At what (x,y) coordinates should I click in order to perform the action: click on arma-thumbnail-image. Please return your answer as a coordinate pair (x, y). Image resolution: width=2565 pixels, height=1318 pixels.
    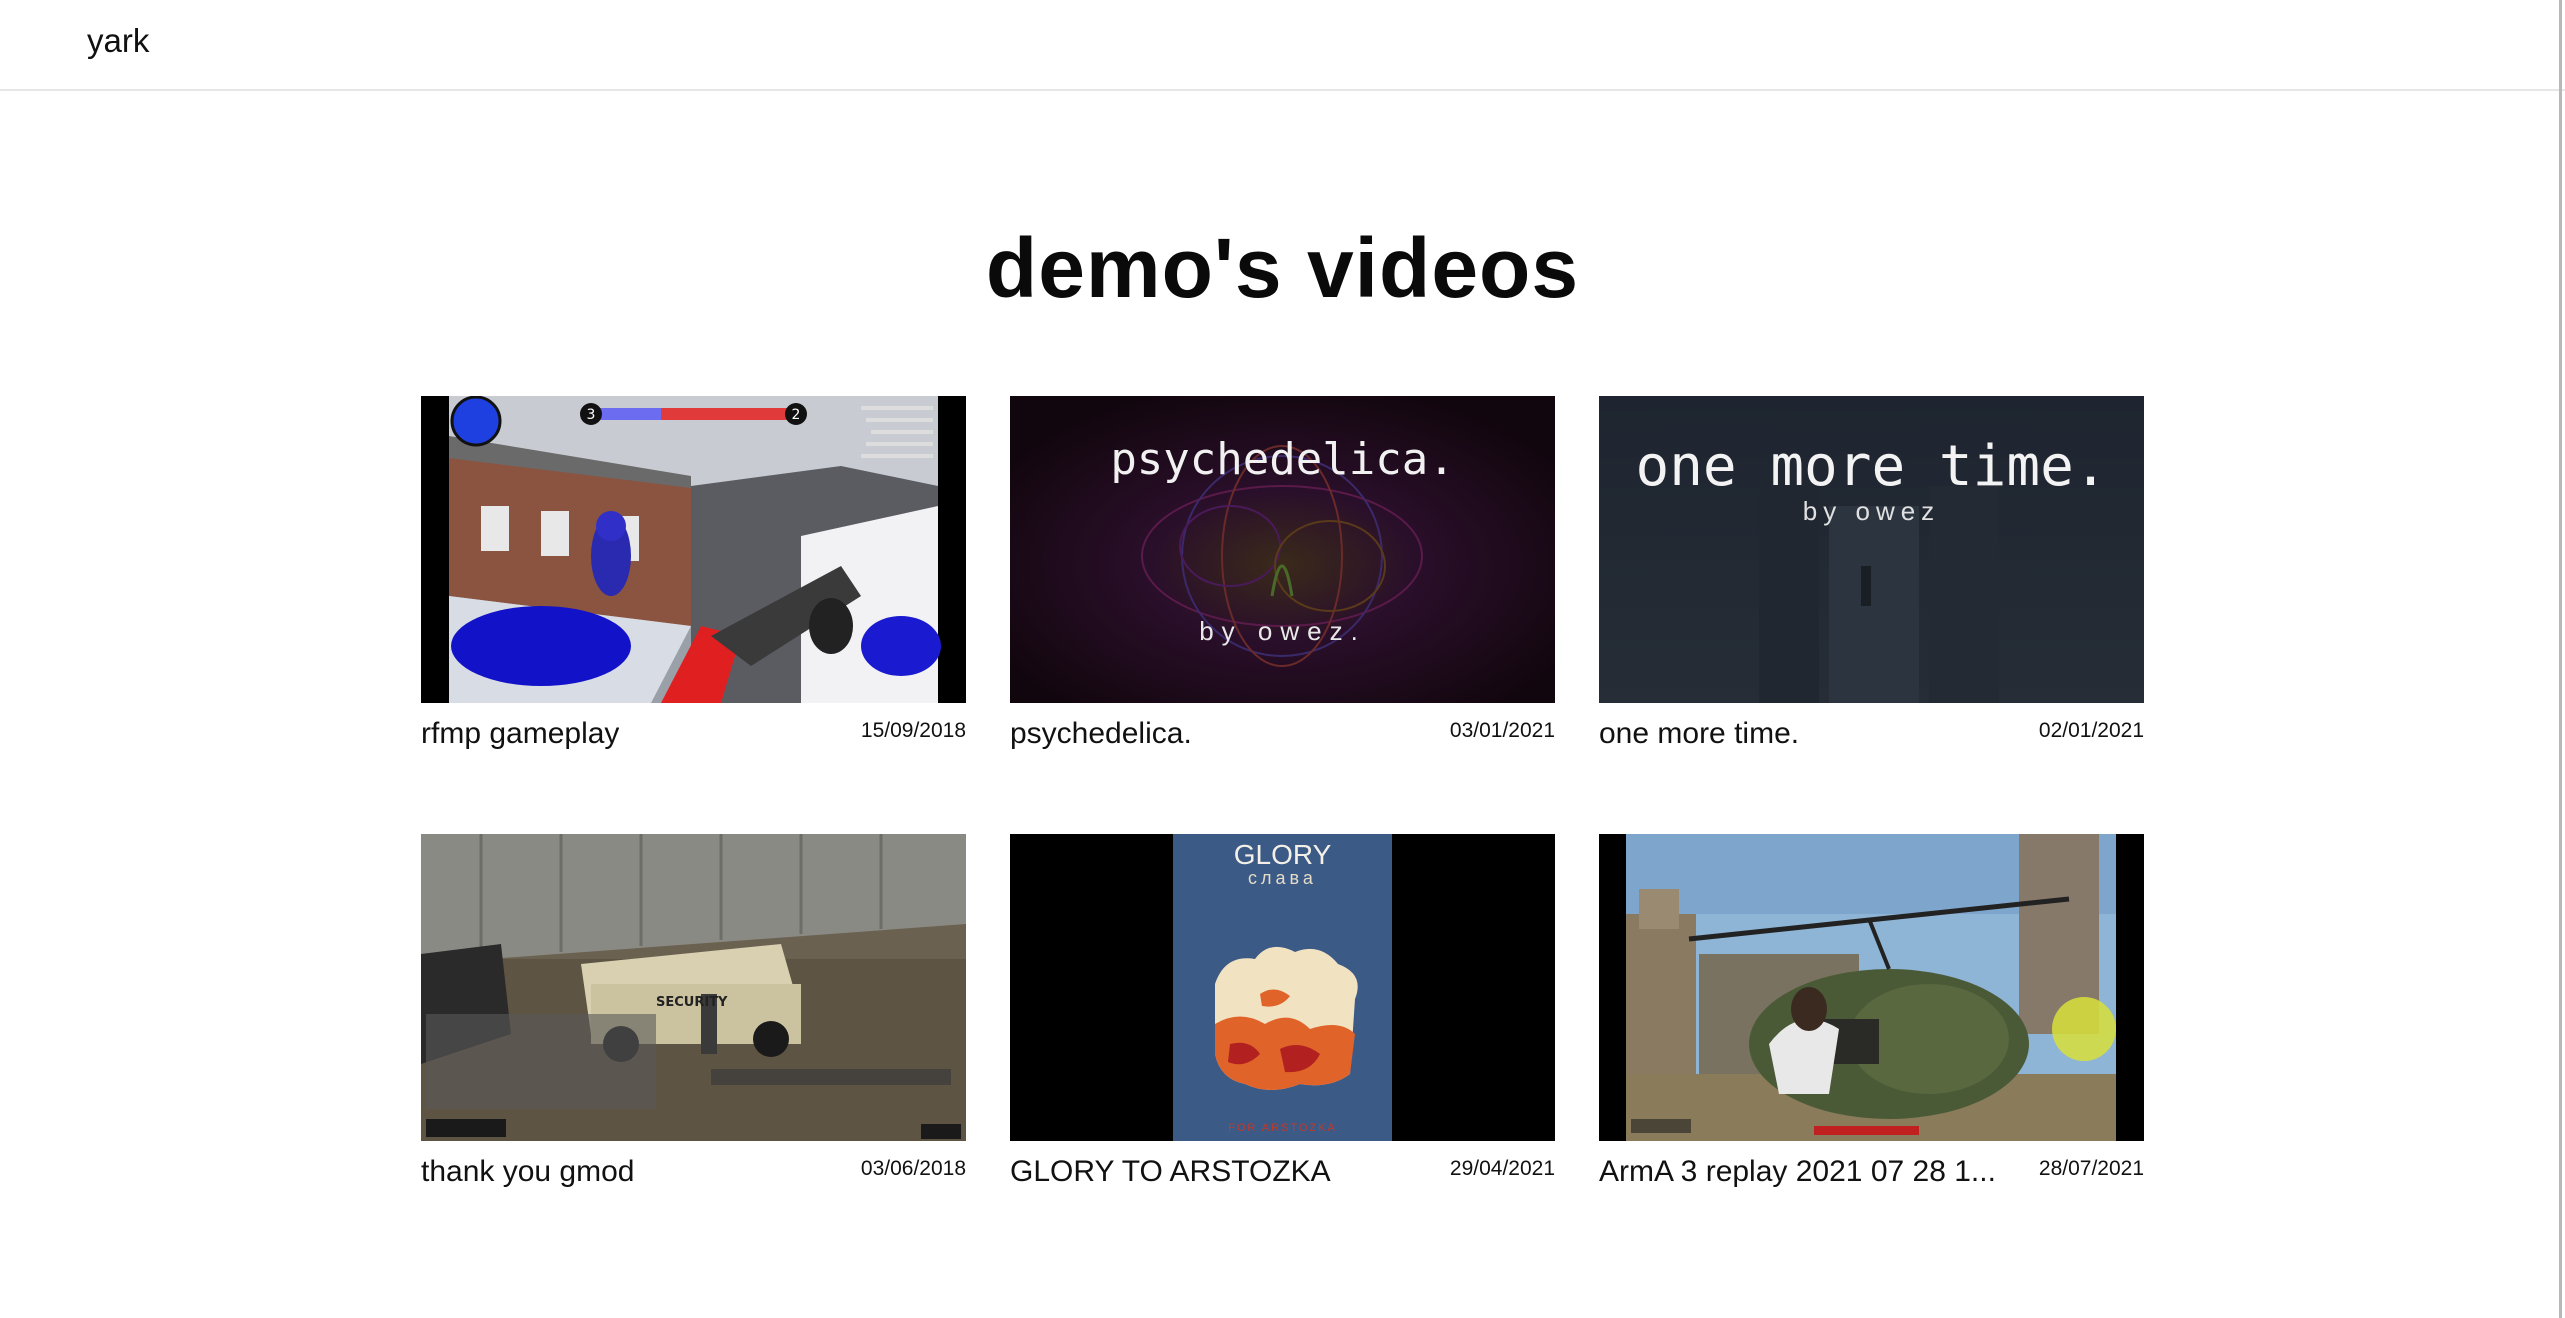
    Looking at the image, I should click on (1871, 987).